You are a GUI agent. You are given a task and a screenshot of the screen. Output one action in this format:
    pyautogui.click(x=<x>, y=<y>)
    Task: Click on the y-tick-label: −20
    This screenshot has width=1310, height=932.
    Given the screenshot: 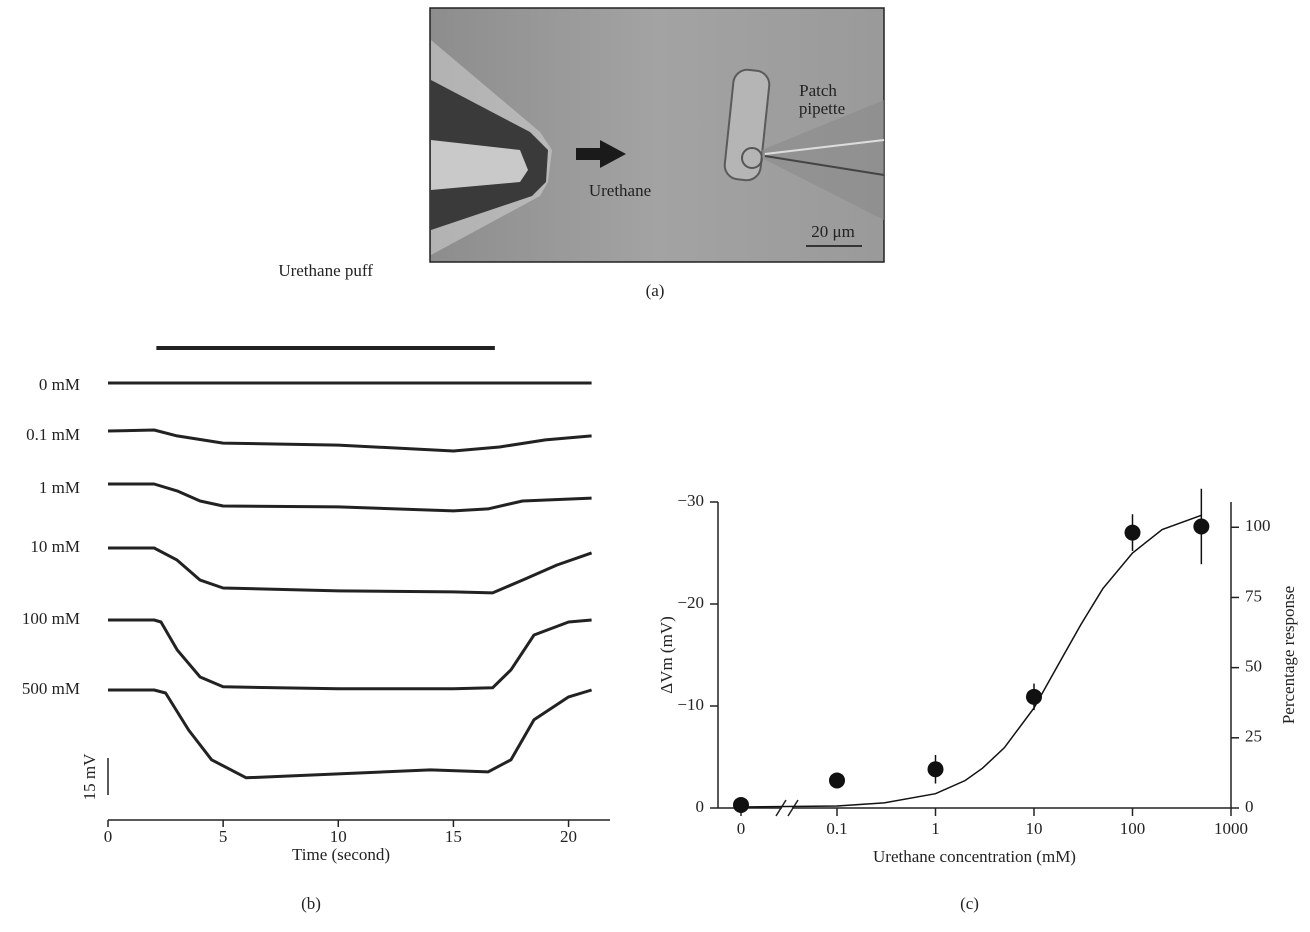 What is the action you would take?
    pyautogui.click(x=690, y=602)
    